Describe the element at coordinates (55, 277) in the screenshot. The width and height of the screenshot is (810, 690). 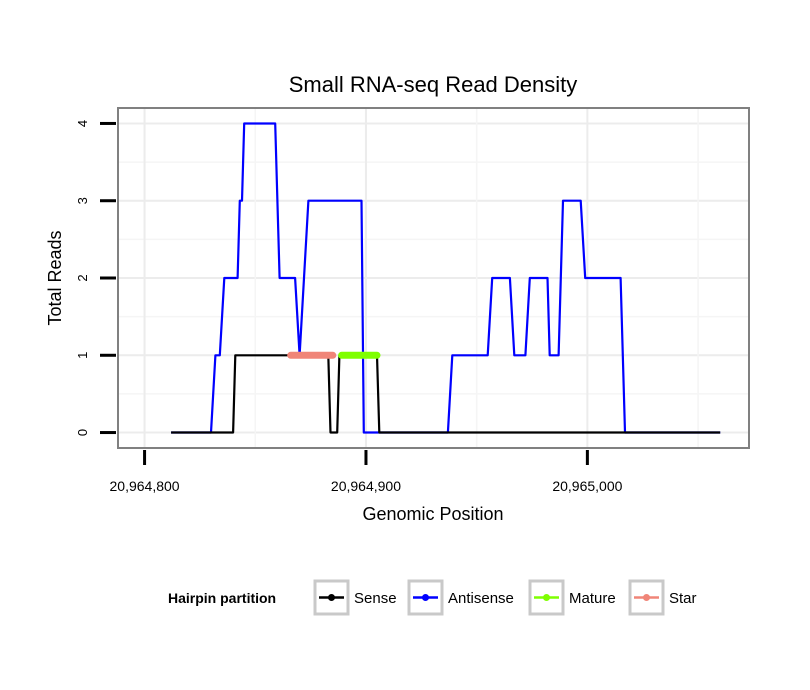
I see `y-axis-label: Total Reads` at that location.